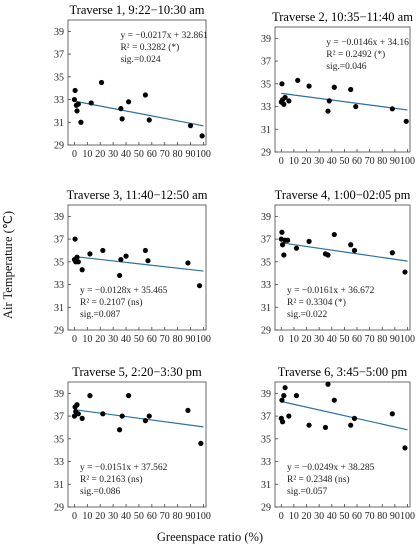  What do you see at coordinates (357, 161) in the screenshot?
I see `x-tick-label: 60` at bounding box center [357, 161].